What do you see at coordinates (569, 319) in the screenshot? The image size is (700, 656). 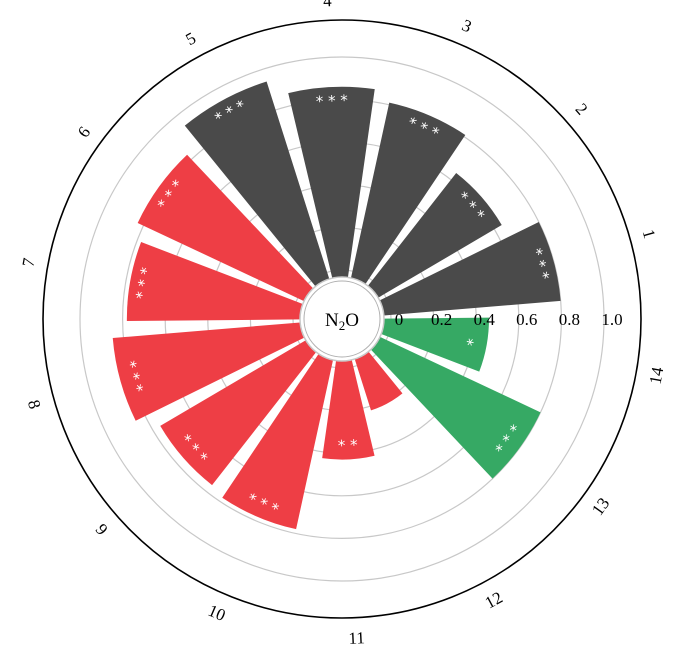 I see `radial-tick-4: 0.8` at bounding box center [569, 319].